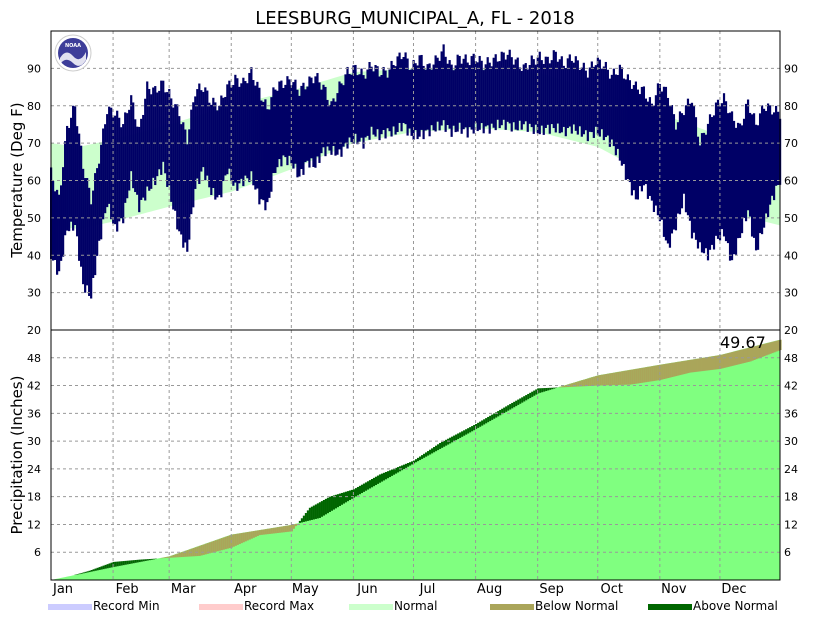  I want to click on month-label: Aug, so click(489, 589).